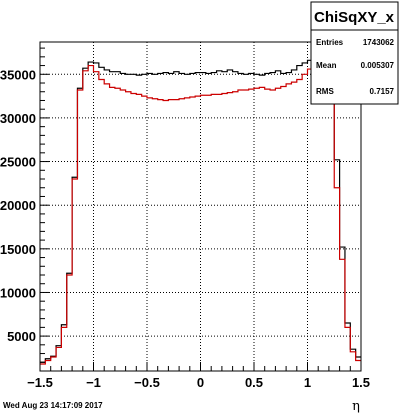  Describe the element at coordinates (40, 382) in the screenshot. I see `x-tick-label: −1.5` at that location.